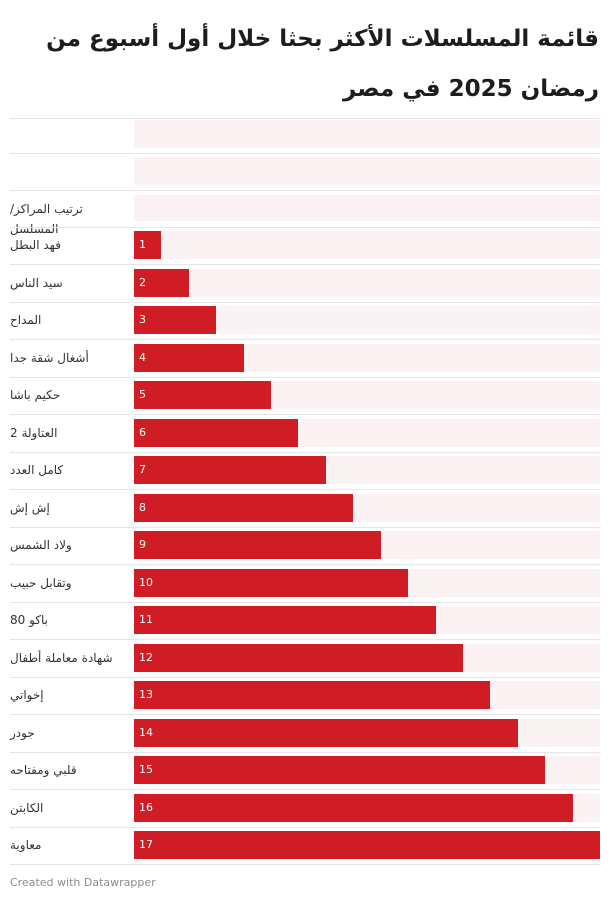 Image resolution: width=611 pixels, height=900 pixels. What do you see at coordinates (41, 545) in the screenshot?
I see `category-label: ولاد الشمس` at bounding box center [41, 545].